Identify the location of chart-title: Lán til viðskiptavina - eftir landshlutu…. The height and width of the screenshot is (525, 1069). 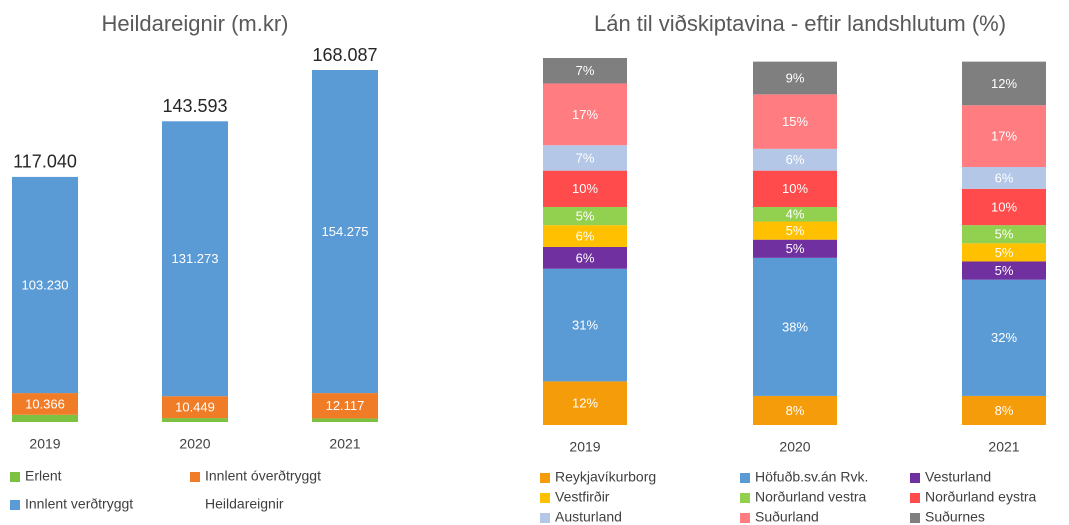
(800, 23).